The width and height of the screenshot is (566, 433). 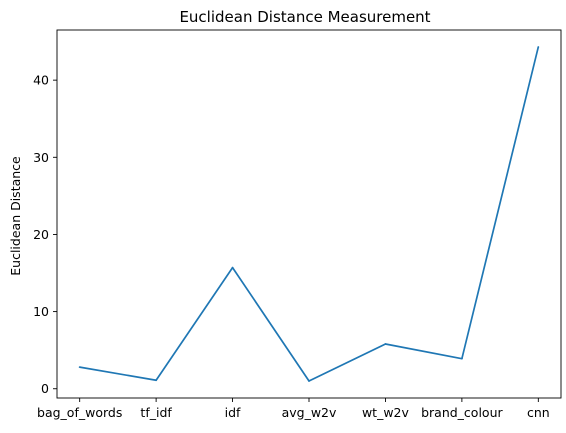 I want to click on x-tick-label: wt_w2v, so click(x=386, y=412).